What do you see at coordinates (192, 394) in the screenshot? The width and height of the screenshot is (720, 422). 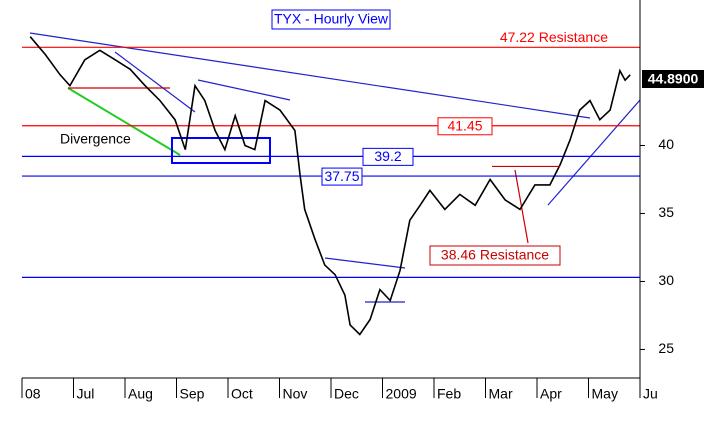 I see `x-tick-label: Sep` at bounding box center [192, 394].